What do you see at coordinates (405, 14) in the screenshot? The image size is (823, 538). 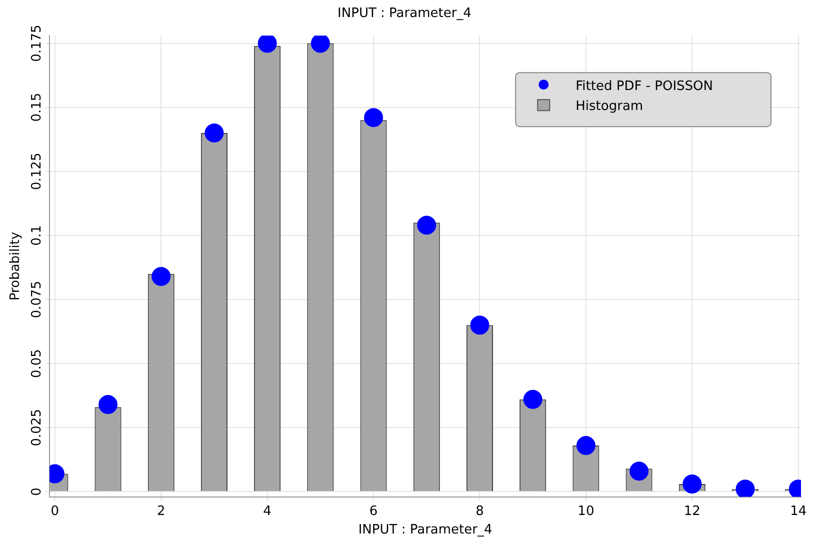 I see `chart-title: INPUT : Parameter_4` at bounding box center [405, 14].